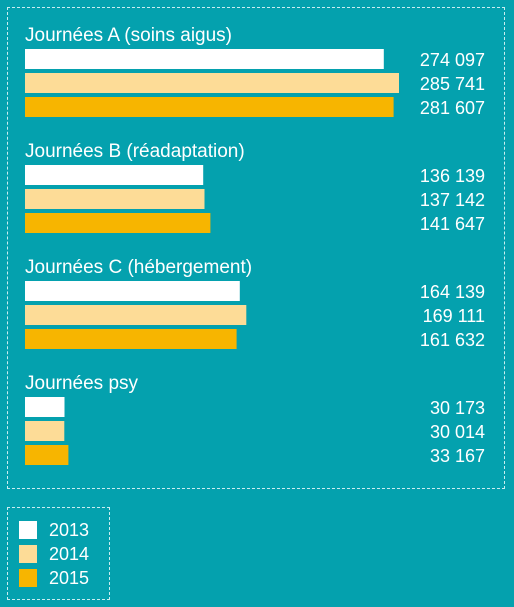  Describe the element at coordinates (128, 35) in the screenshot. I see `category-label: Journées A (soins aigus)` at that location.